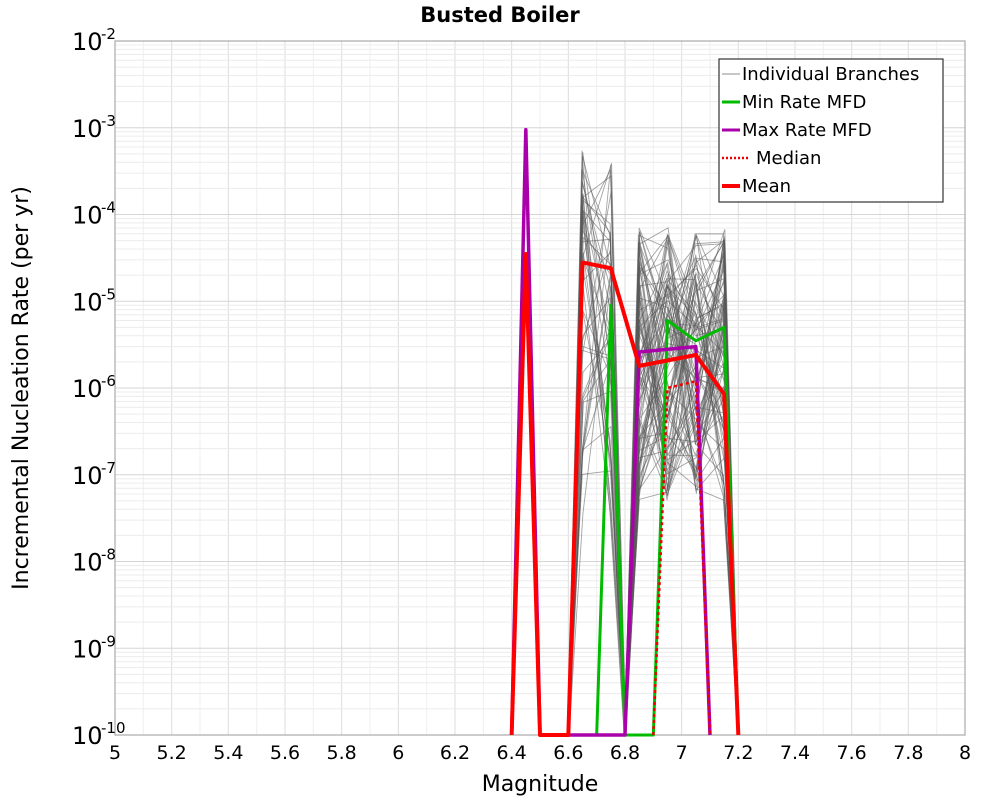  Describe the element at coordinates (108, 381) in the screenshot. I see `y-tick-exponent: -6` at that location.